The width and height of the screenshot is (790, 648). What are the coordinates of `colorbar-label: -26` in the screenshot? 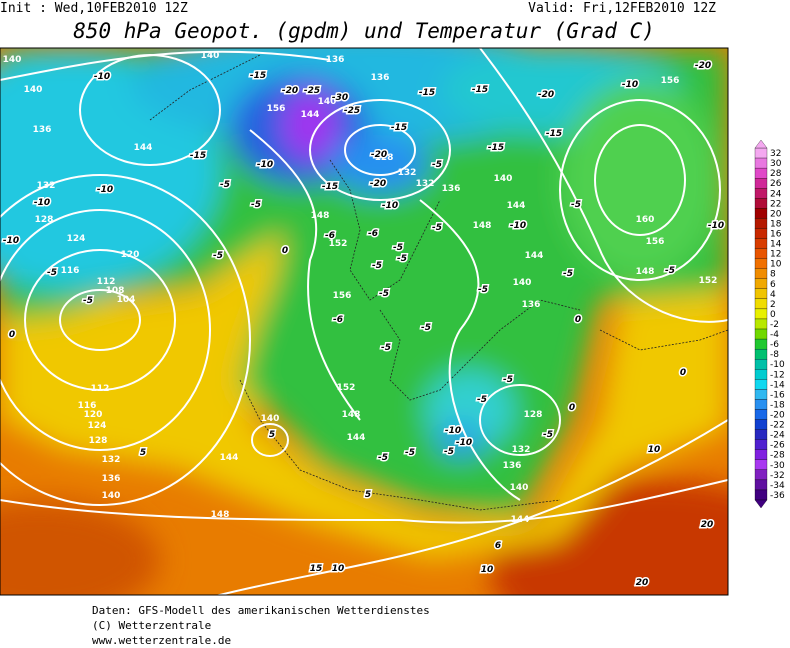 It's located at (777, 446).